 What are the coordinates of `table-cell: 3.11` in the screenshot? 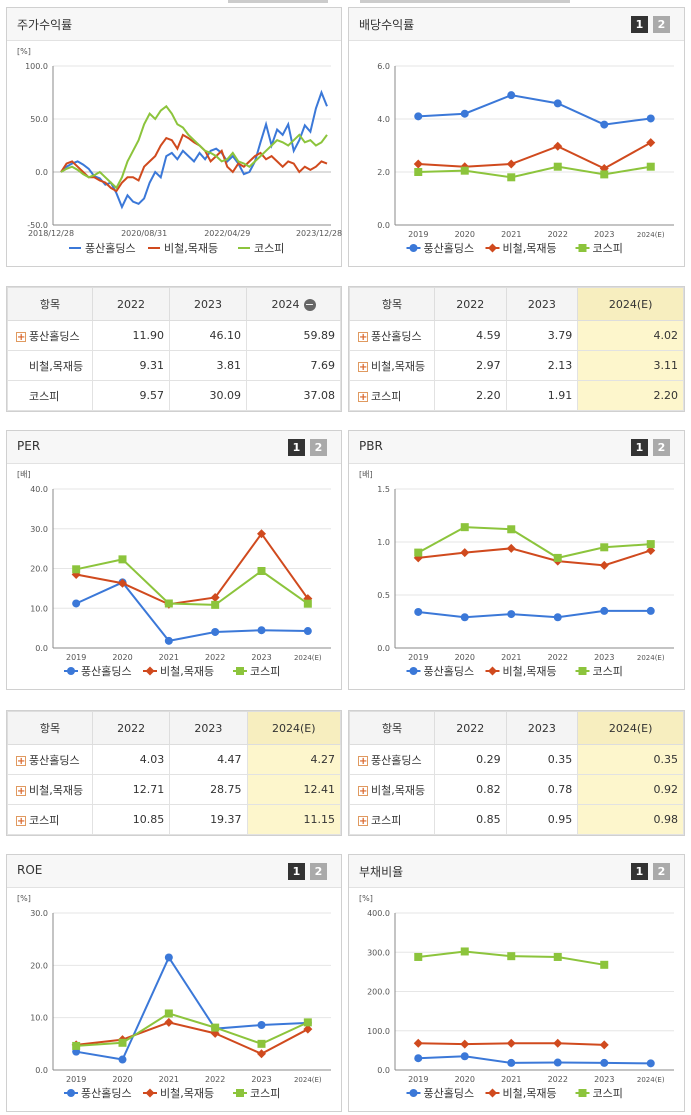 It's located at (630, 365).